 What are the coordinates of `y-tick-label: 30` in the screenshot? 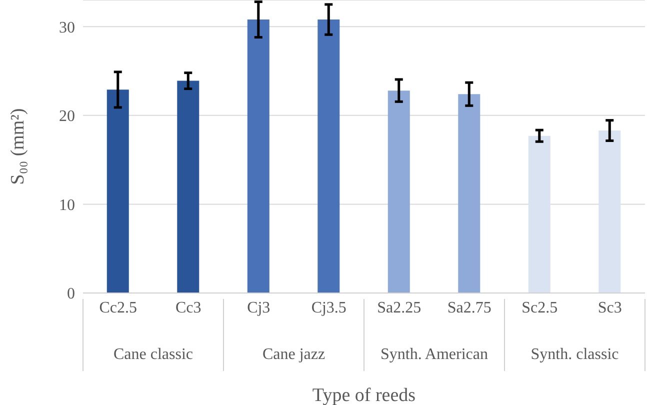 It's located at (67, 27).